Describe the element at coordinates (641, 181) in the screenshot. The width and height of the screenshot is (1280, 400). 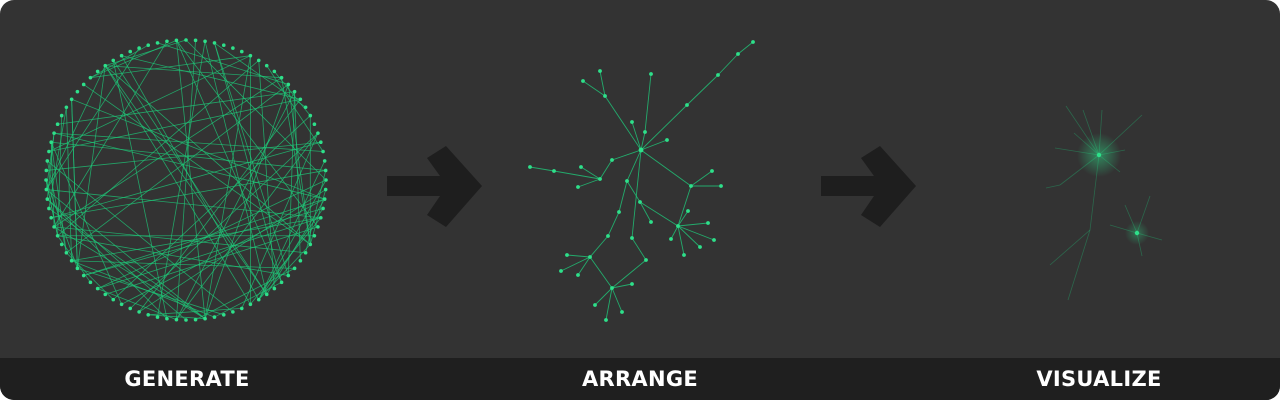
I see `arrange-tree-graph` at that location.